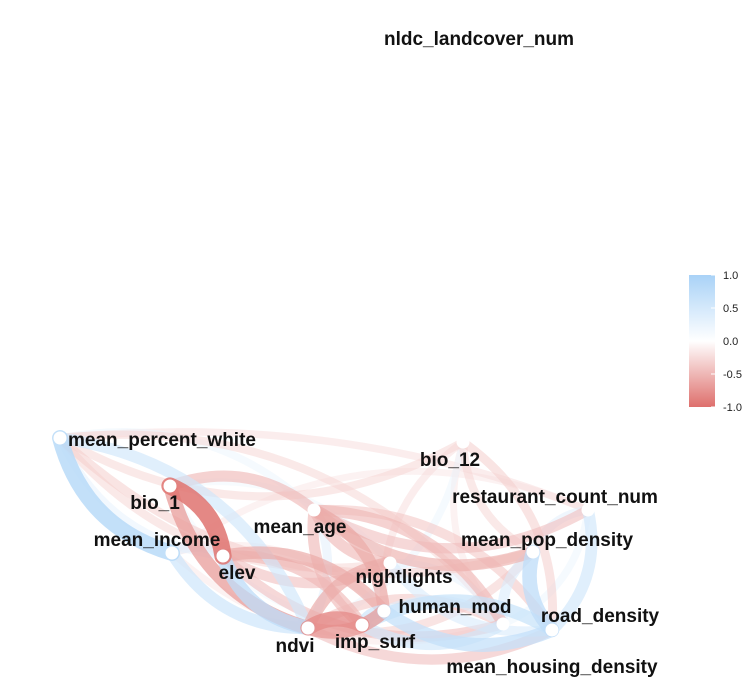 Image resolution: width=745 pixels, height=696 pixels. Describe the element at coordinates (450, 460) in the screenshot. I see `node-label-bio12: bio_12` at that location.